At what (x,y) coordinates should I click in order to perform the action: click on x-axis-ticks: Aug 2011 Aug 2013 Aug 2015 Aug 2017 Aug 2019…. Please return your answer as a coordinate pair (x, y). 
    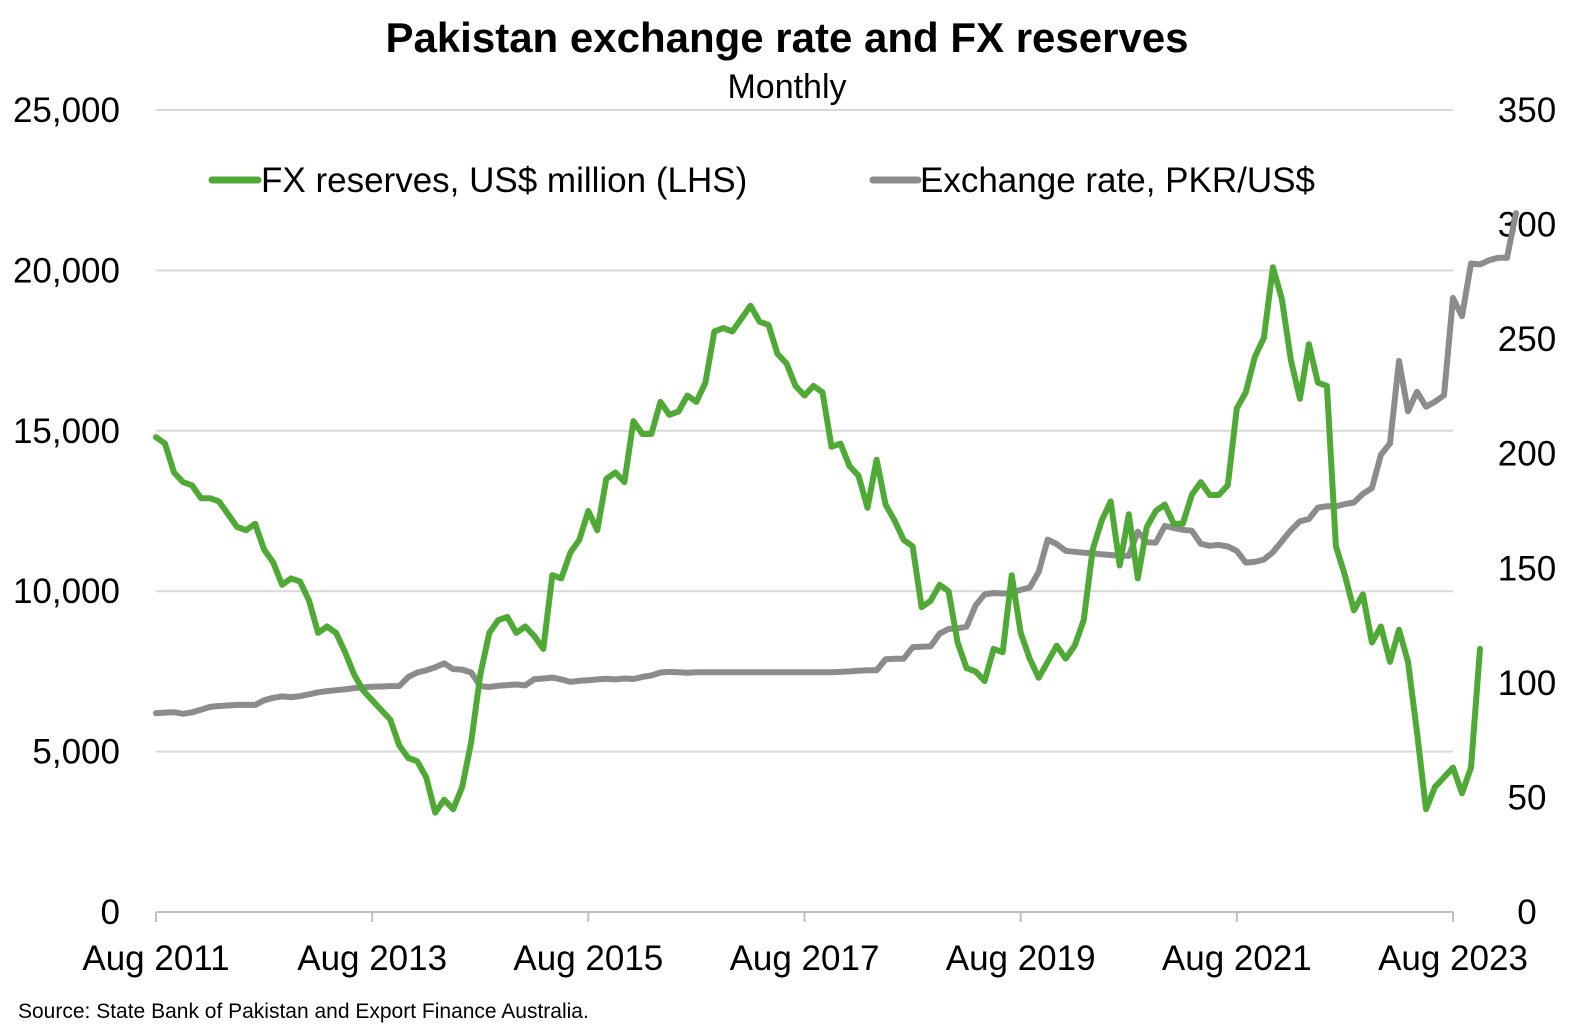
    Looking at the image, I should click on (805, 945).